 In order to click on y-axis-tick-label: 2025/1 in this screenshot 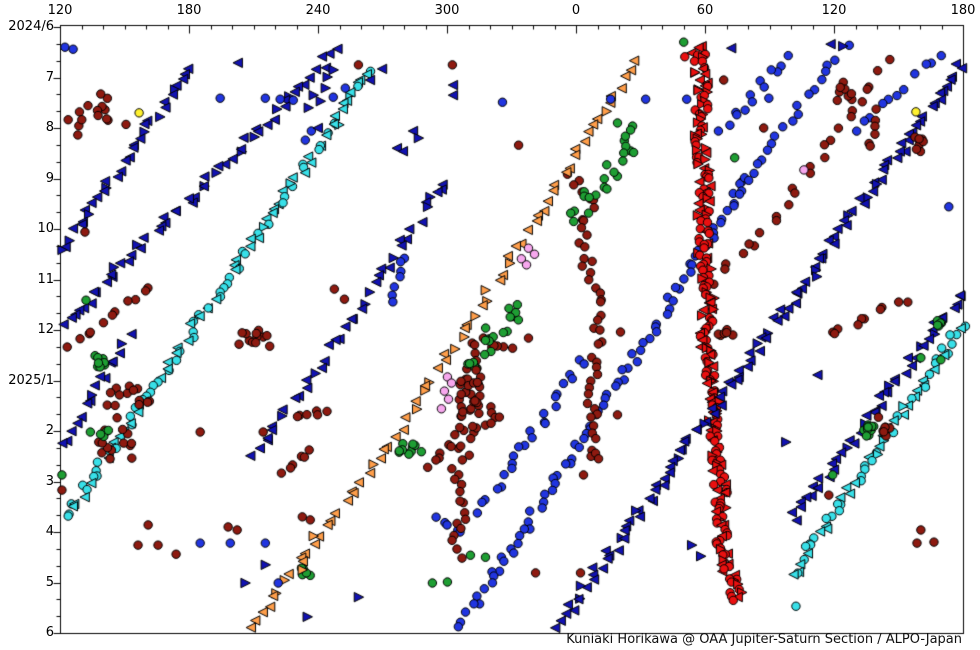, I will do `click(31, 380)`.